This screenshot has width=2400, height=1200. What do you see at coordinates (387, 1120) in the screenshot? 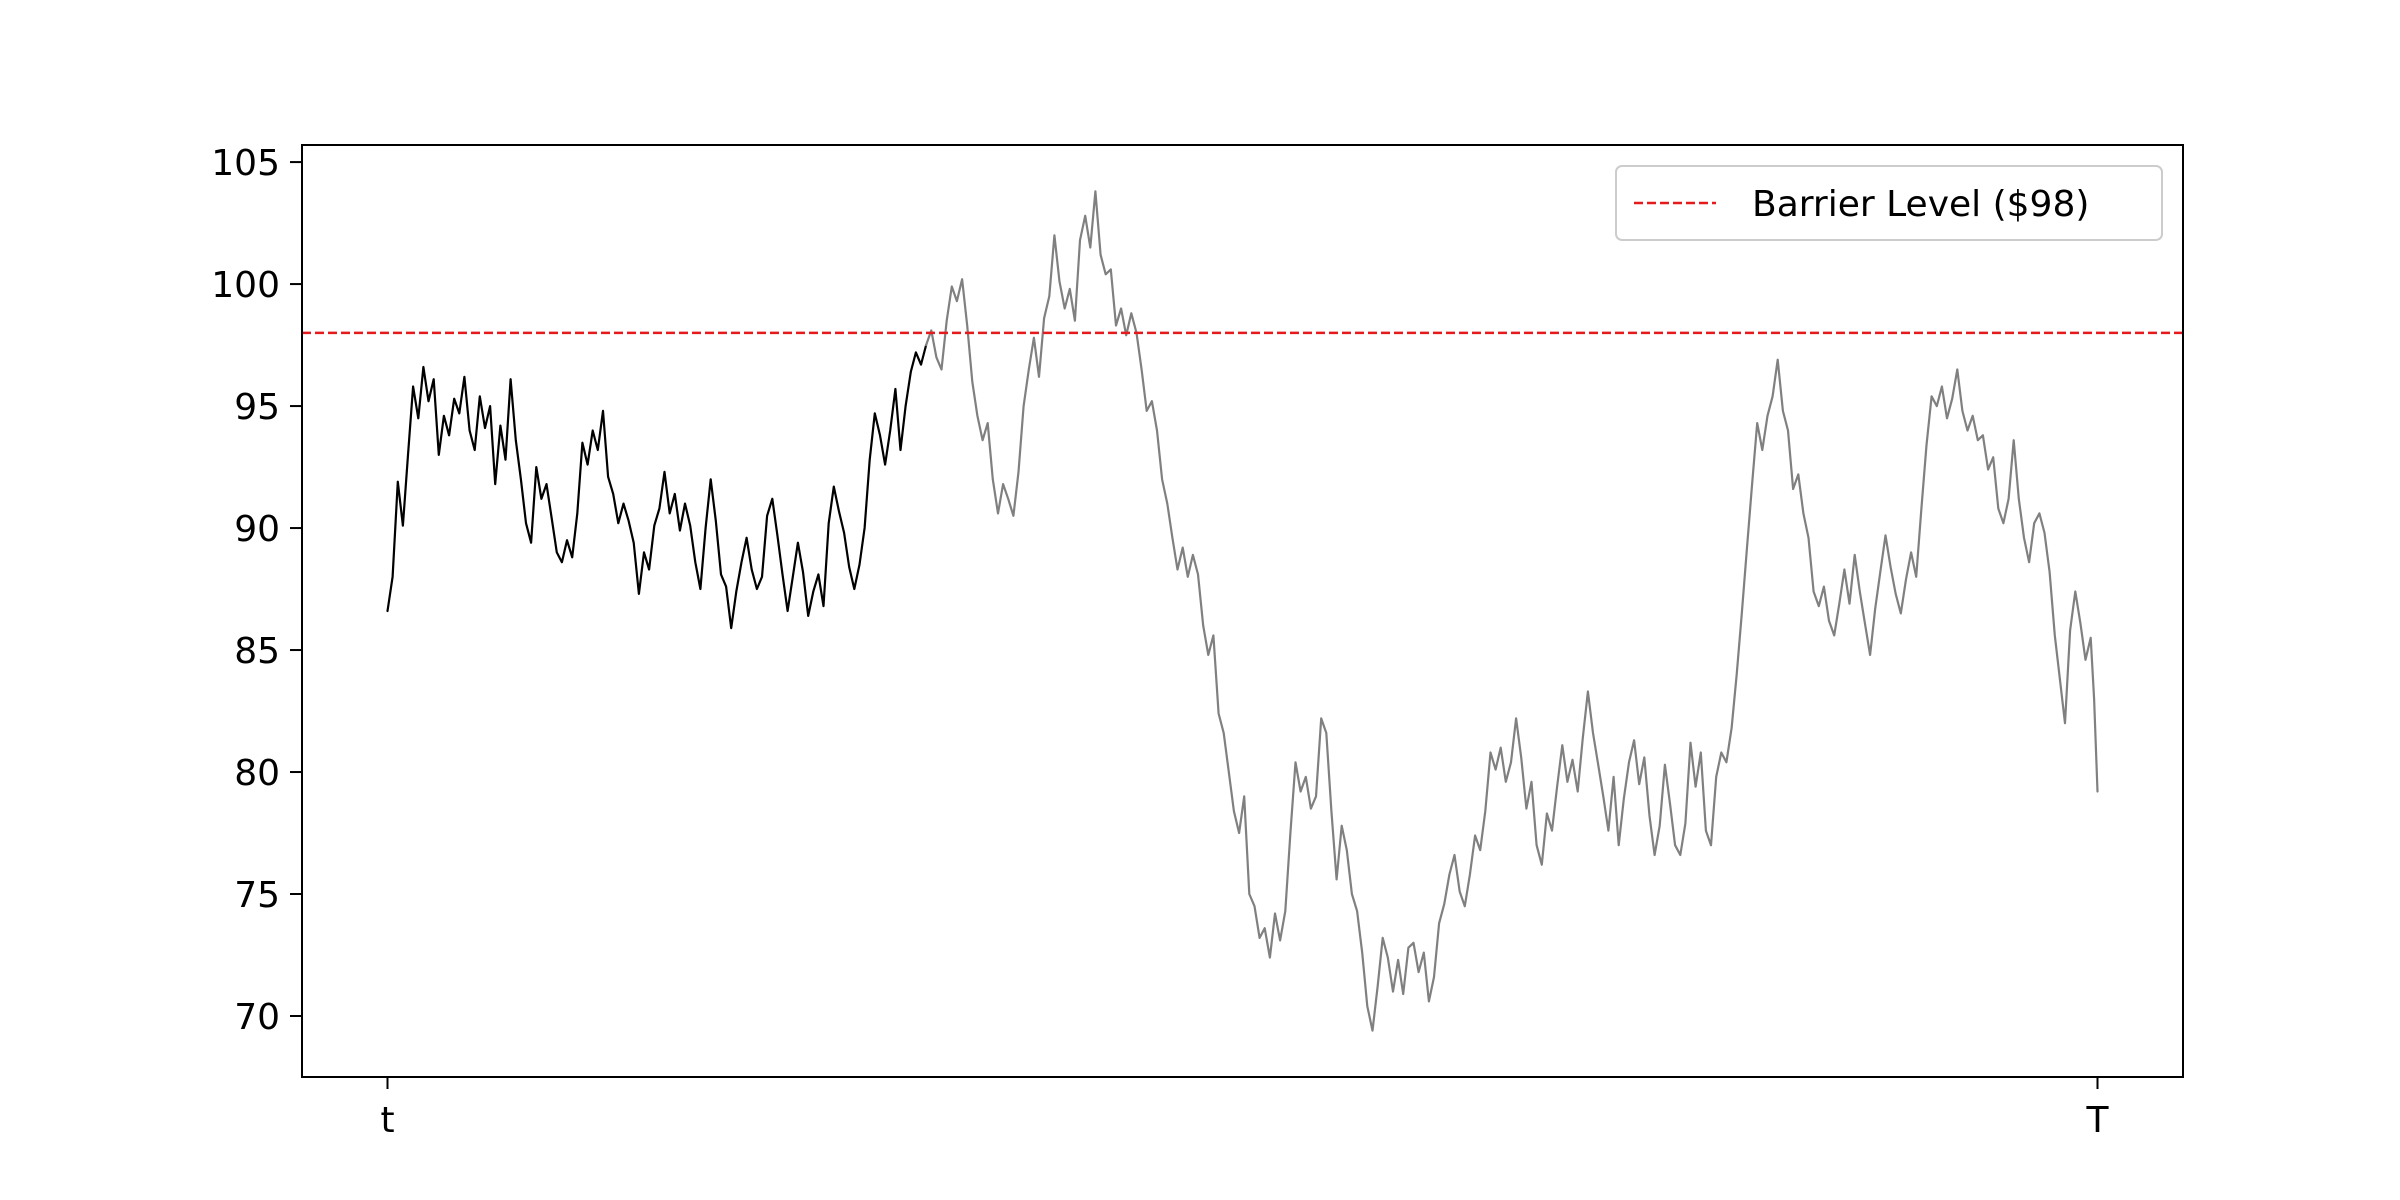
I see `x-tick-label: t` at bounding box center [387, 1120].